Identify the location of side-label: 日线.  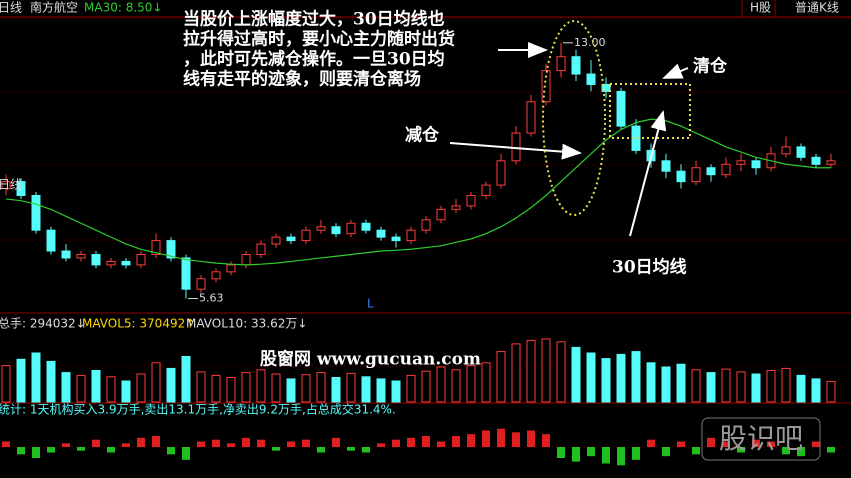
(11, 185).